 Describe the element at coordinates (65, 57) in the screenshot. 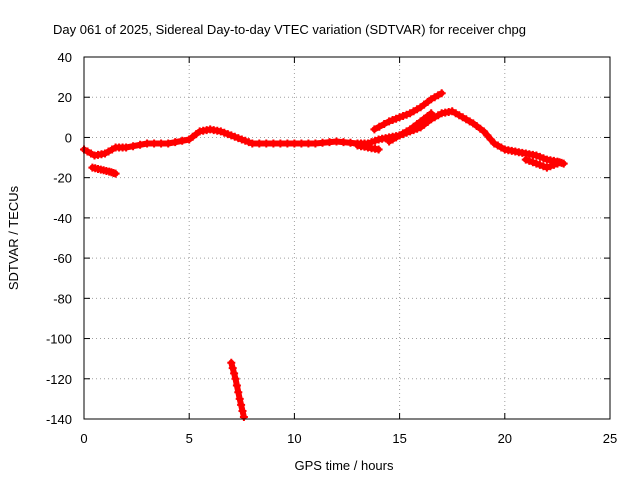

I see `y-tick-label: 40` at that location.